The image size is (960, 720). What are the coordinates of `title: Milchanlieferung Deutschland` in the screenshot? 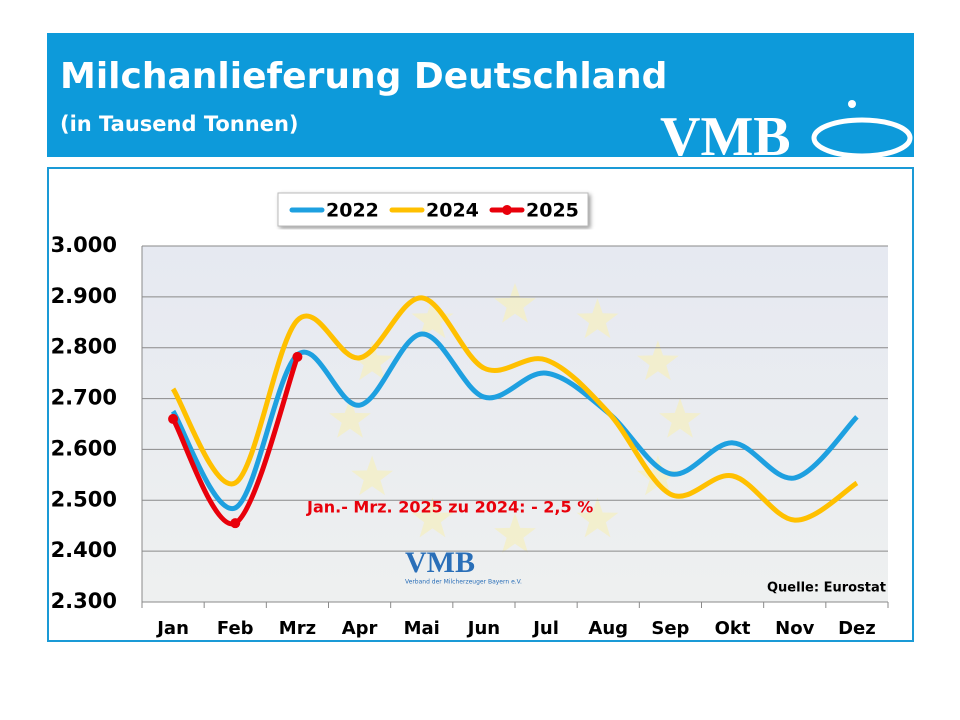 It's located at (363, 76).